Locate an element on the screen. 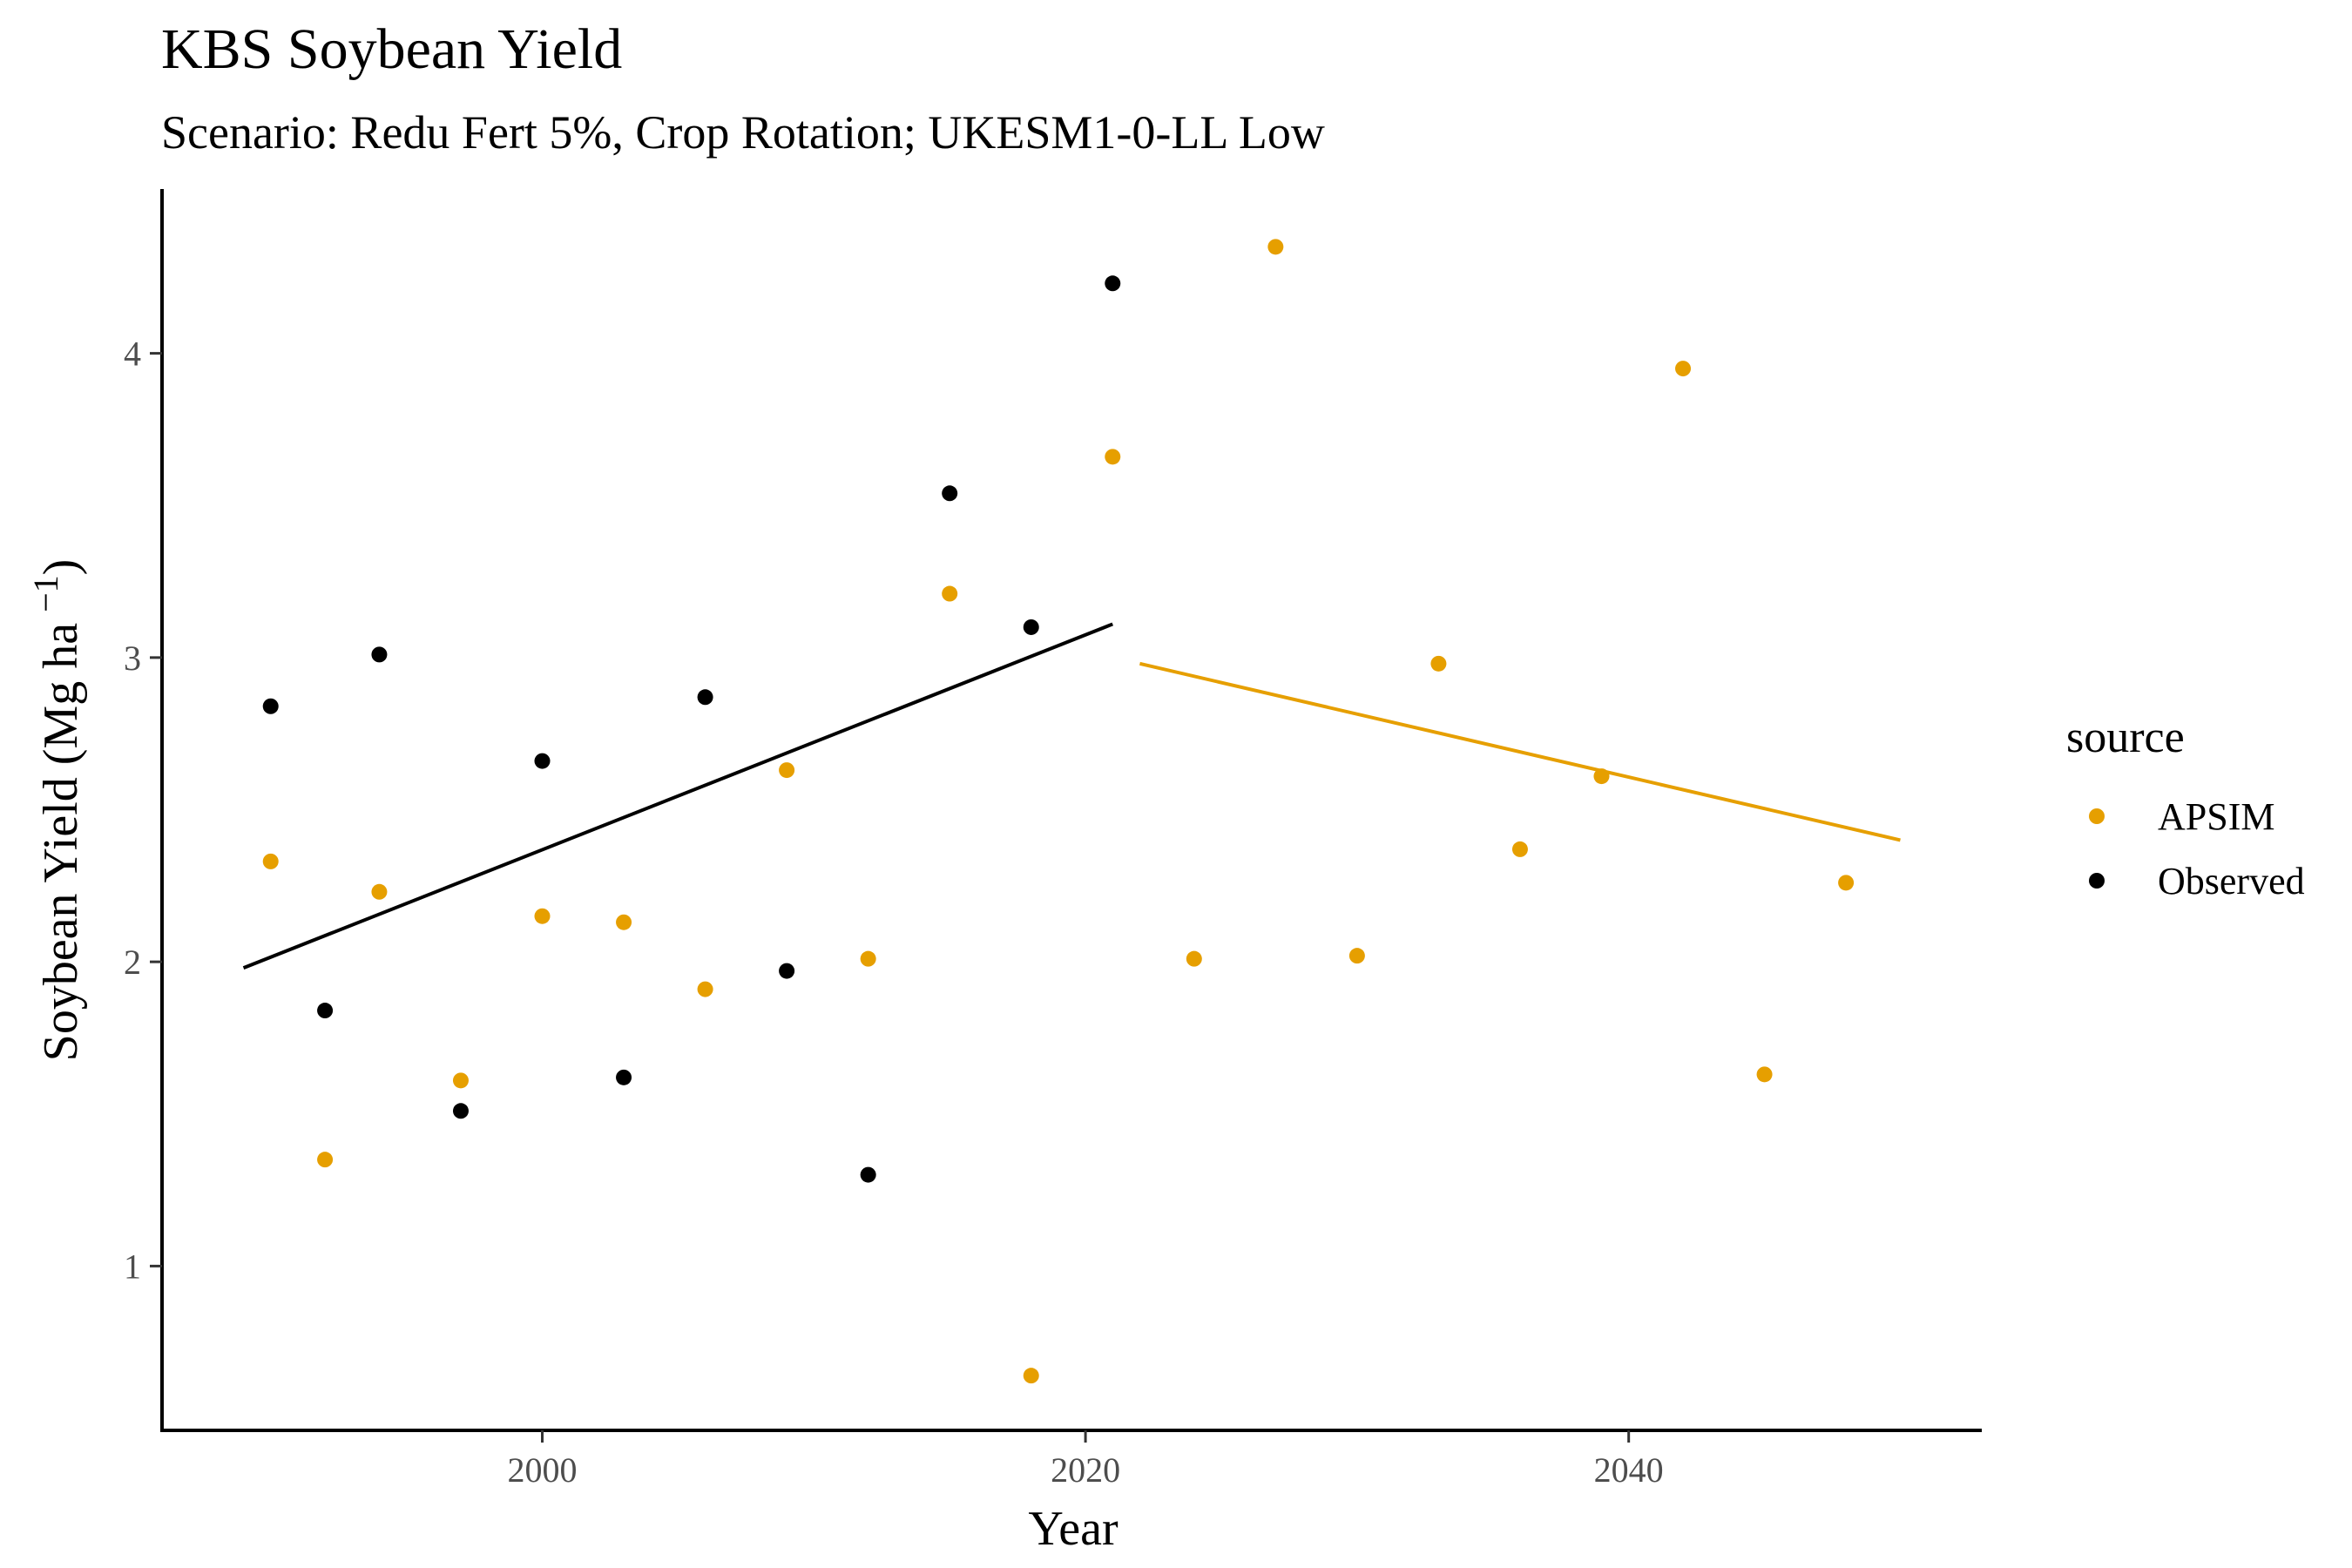 This screenshot has height=1568, width=2352. point-observed-2000 is located at coordinates (542, 761).